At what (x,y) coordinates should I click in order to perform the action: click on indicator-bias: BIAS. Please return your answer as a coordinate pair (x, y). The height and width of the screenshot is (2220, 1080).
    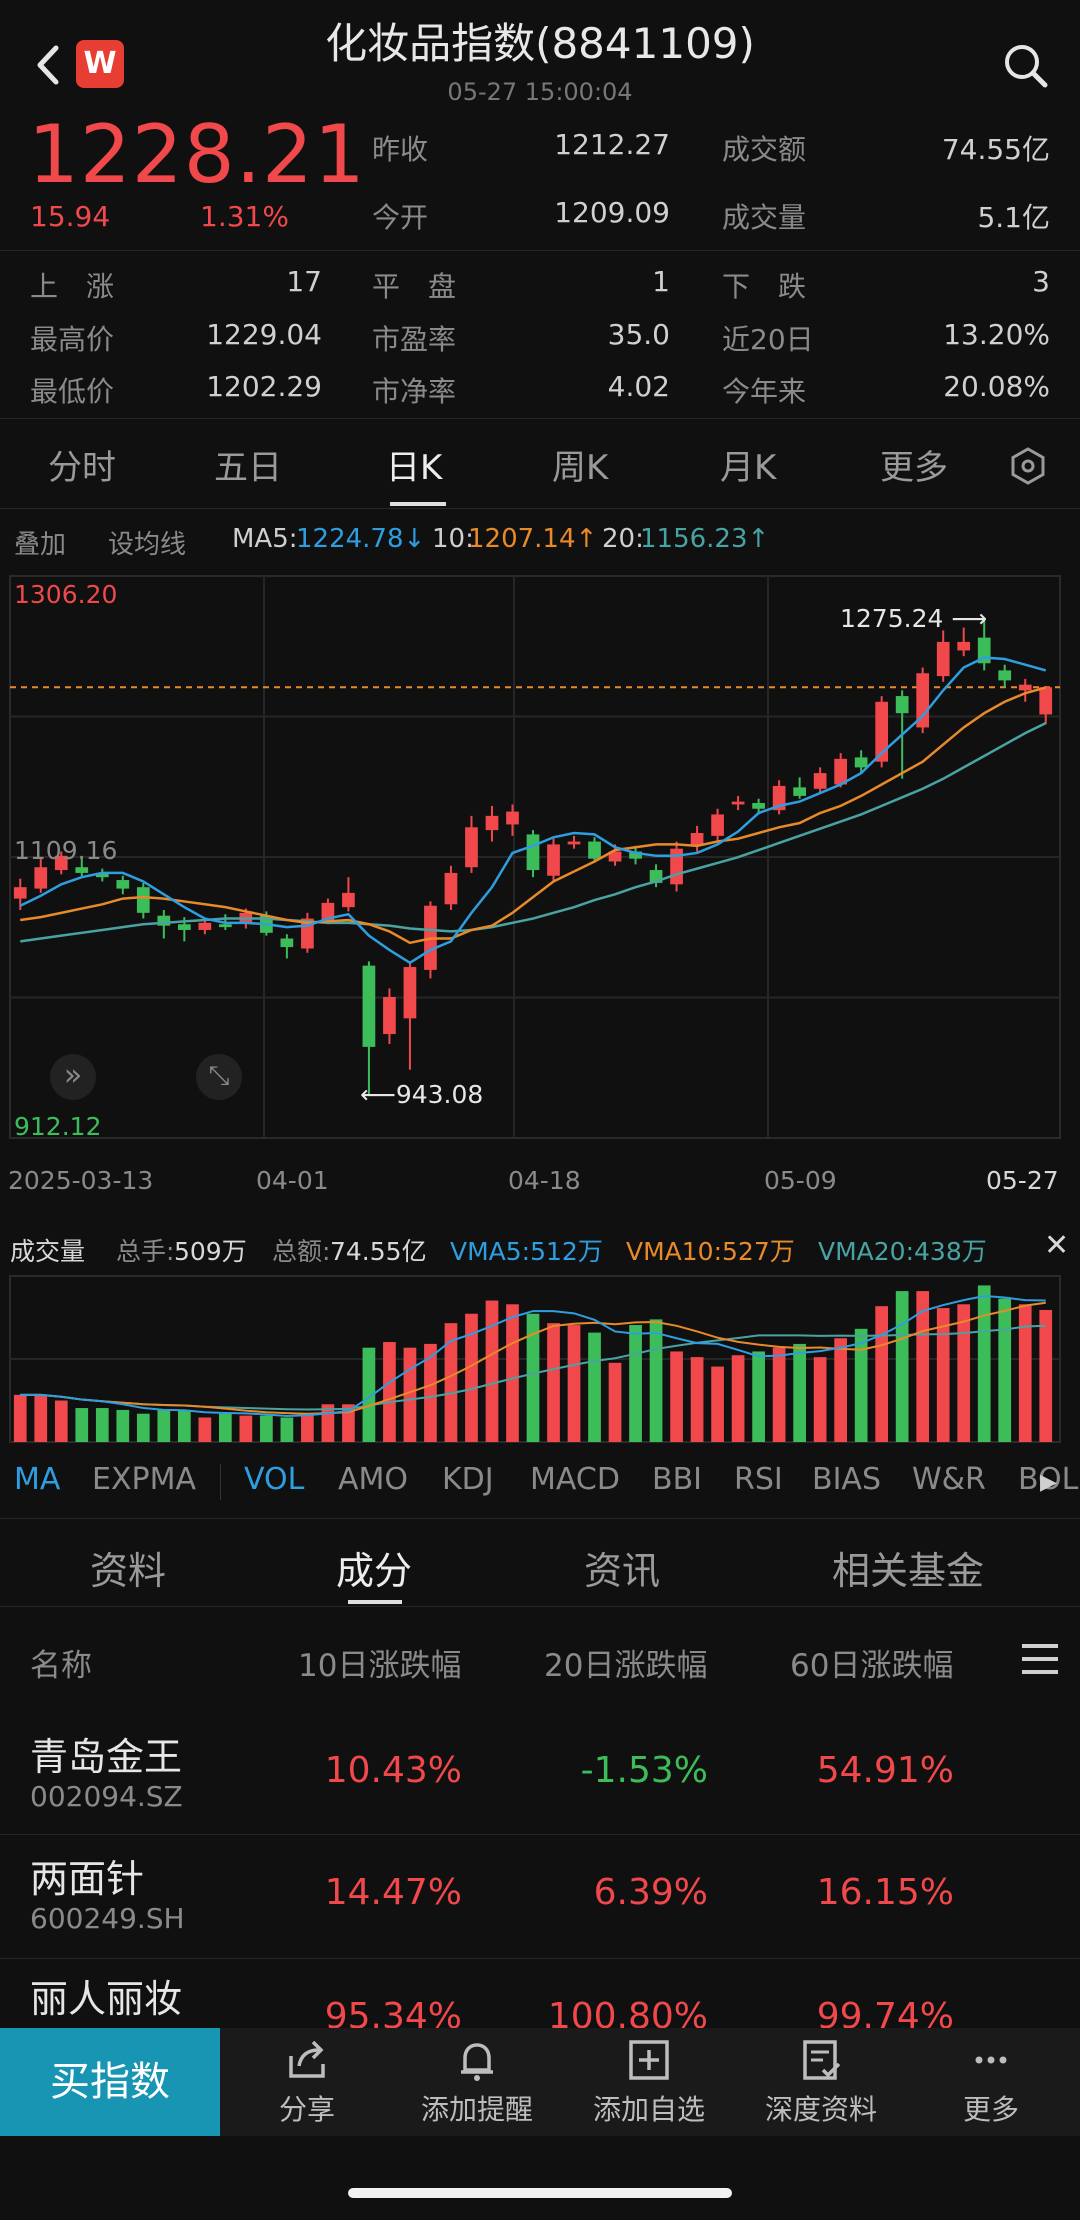
    Looking at the image, I should click on (846, 1479).